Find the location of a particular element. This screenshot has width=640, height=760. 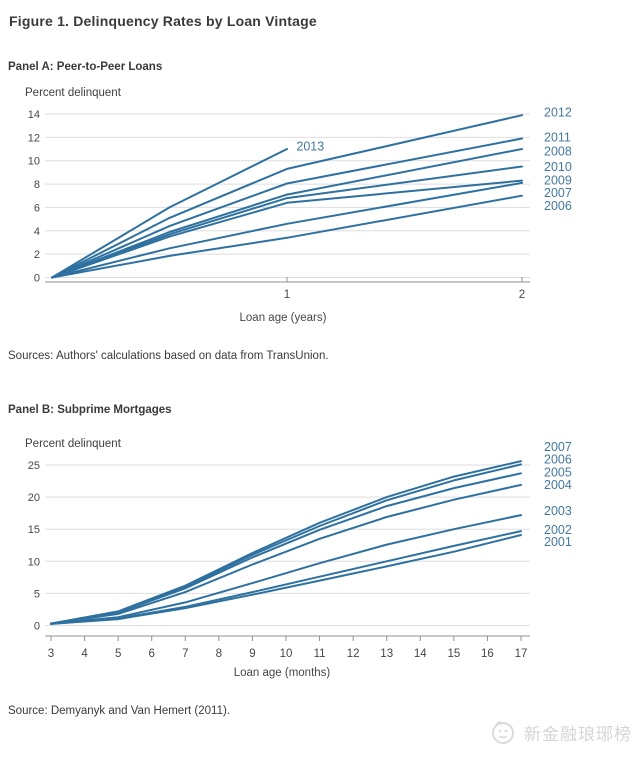

series-line-2006 is located at coordinates (287, 236).